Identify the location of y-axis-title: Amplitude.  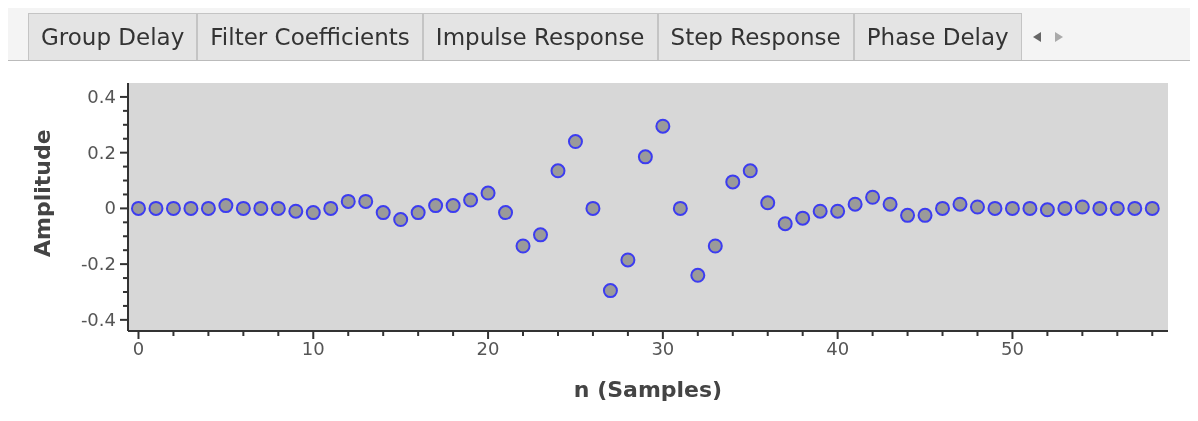
(42, 193).